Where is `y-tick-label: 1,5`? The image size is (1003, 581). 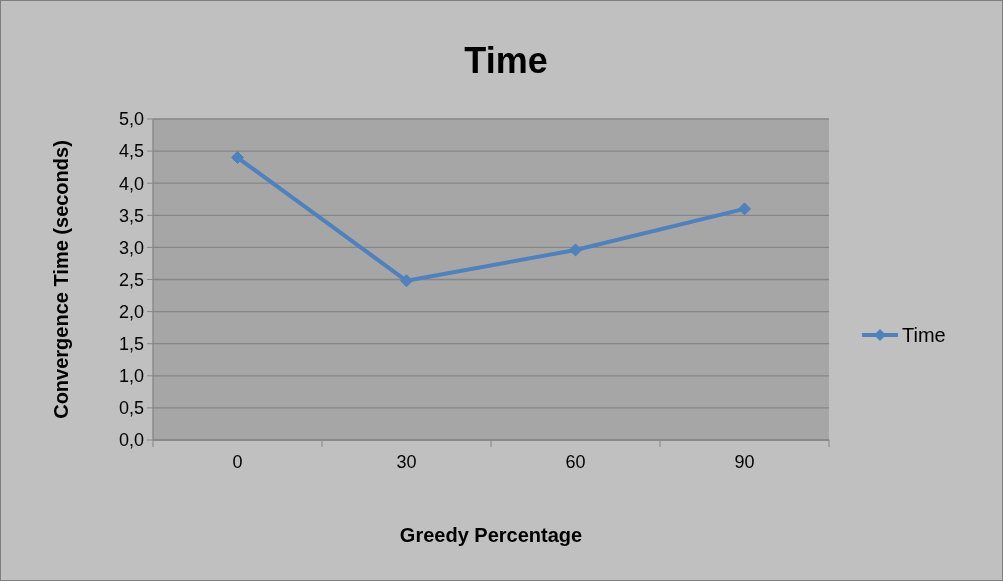 y-tick-label: 1,5 is located at coordinates (131, 344).